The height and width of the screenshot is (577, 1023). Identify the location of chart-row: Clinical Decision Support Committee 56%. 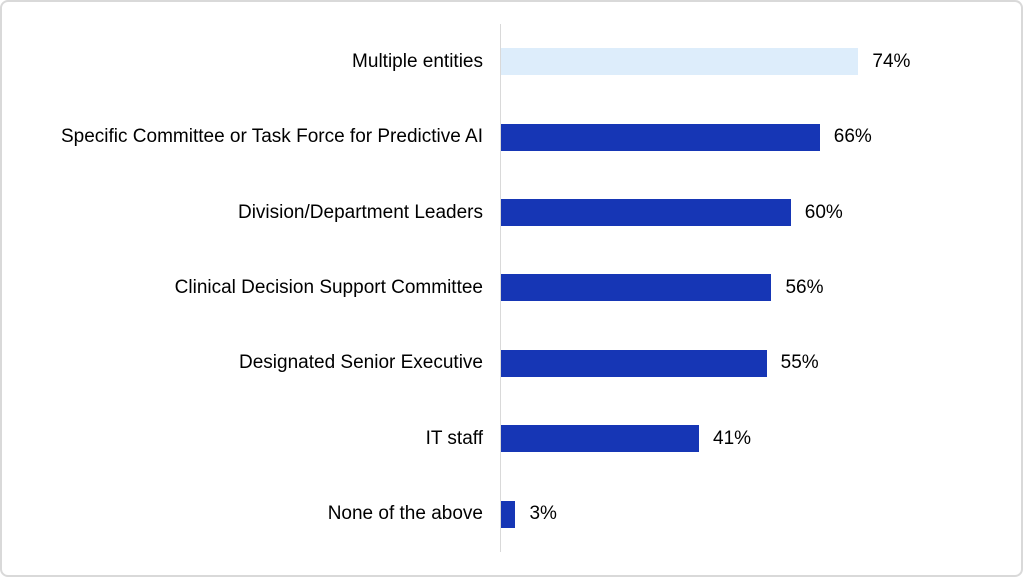
(511, 288).